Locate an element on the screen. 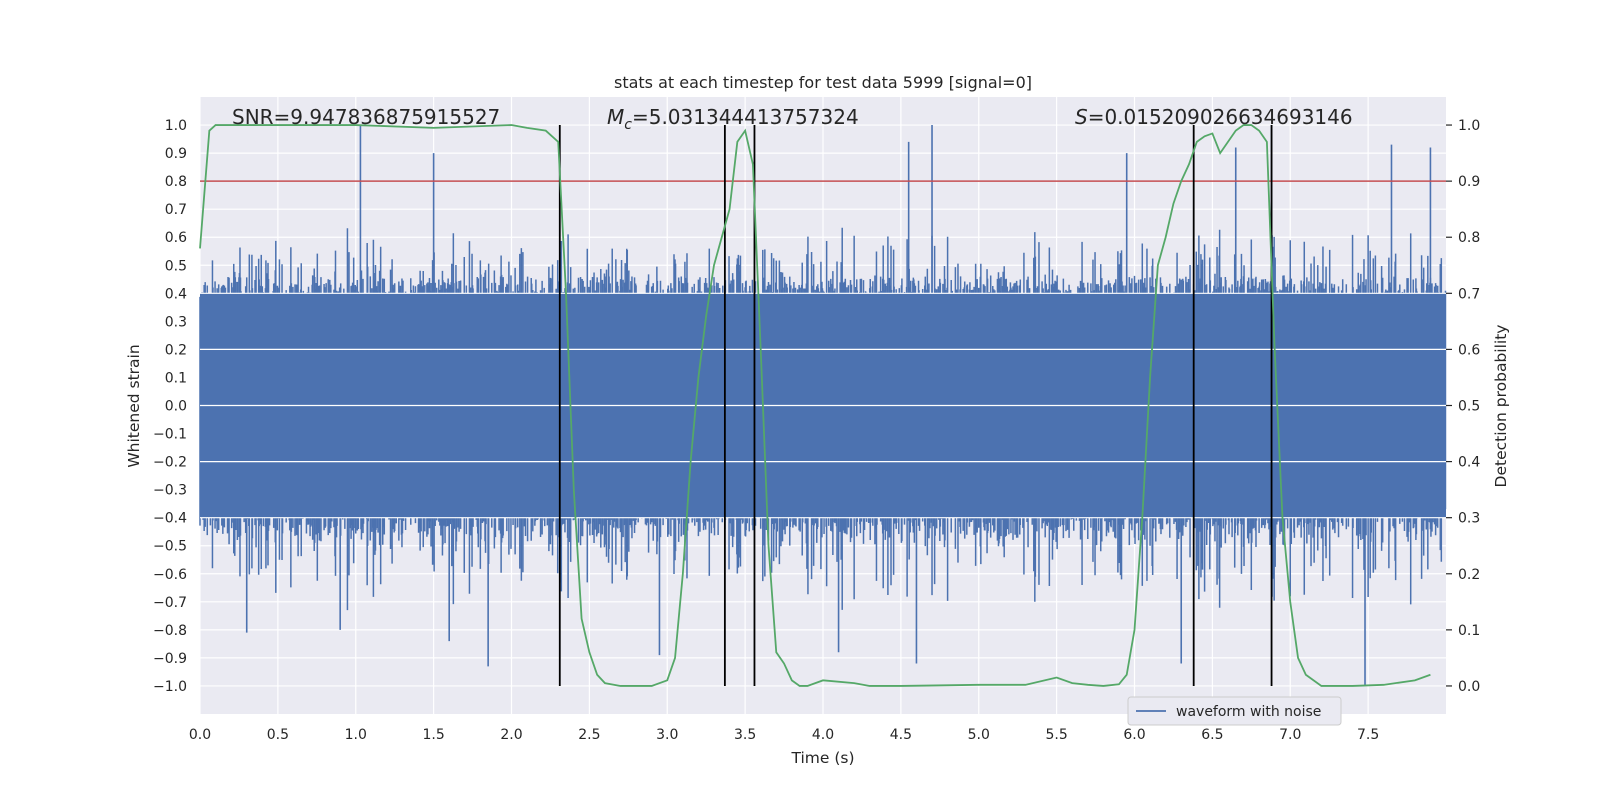 This screenshot has height=804, width=1600. y-left-tick-label: −1.0 is located at coordinates (170, 687).